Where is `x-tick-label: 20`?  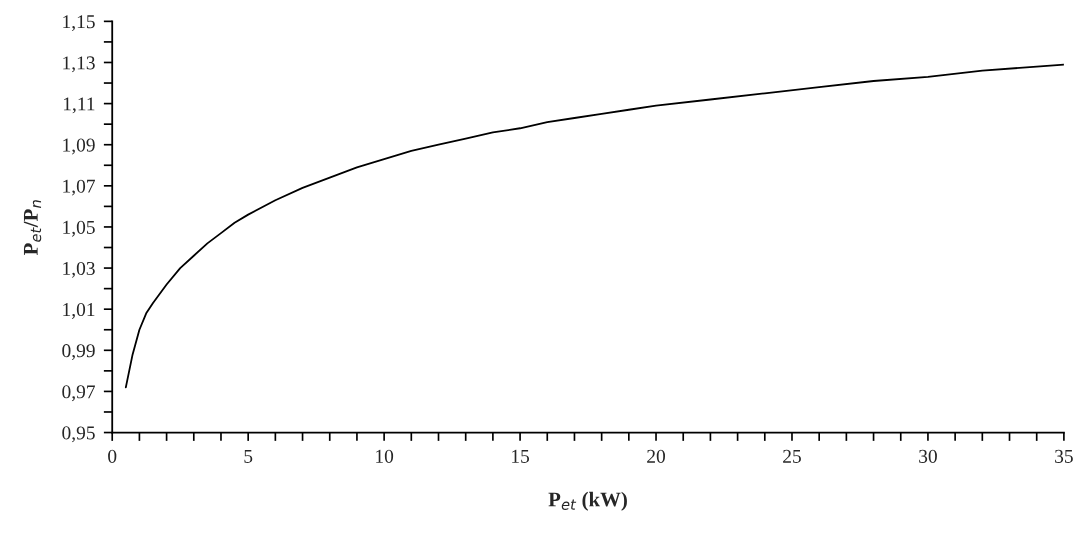
x-tick-label: 20 is located at coordinates (656, 456).